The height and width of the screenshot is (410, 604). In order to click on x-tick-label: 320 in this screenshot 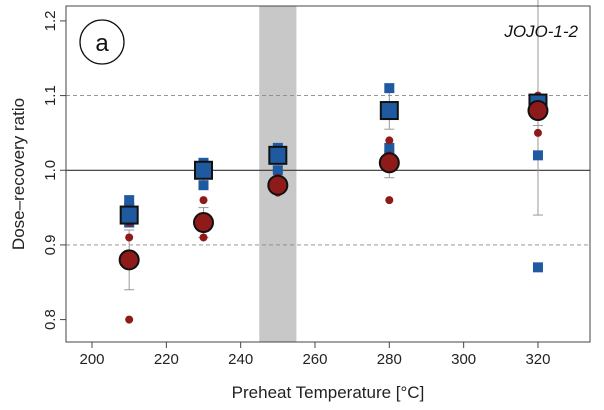, I will do `click(537, 359)`.